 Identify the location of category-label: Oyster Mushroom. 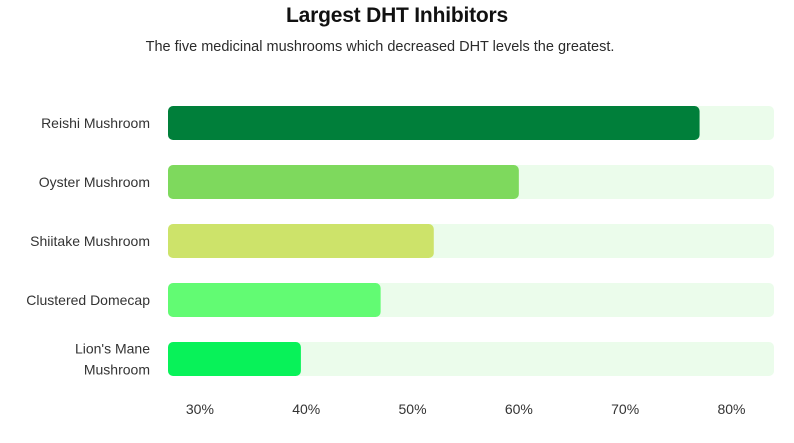
(94, 182).